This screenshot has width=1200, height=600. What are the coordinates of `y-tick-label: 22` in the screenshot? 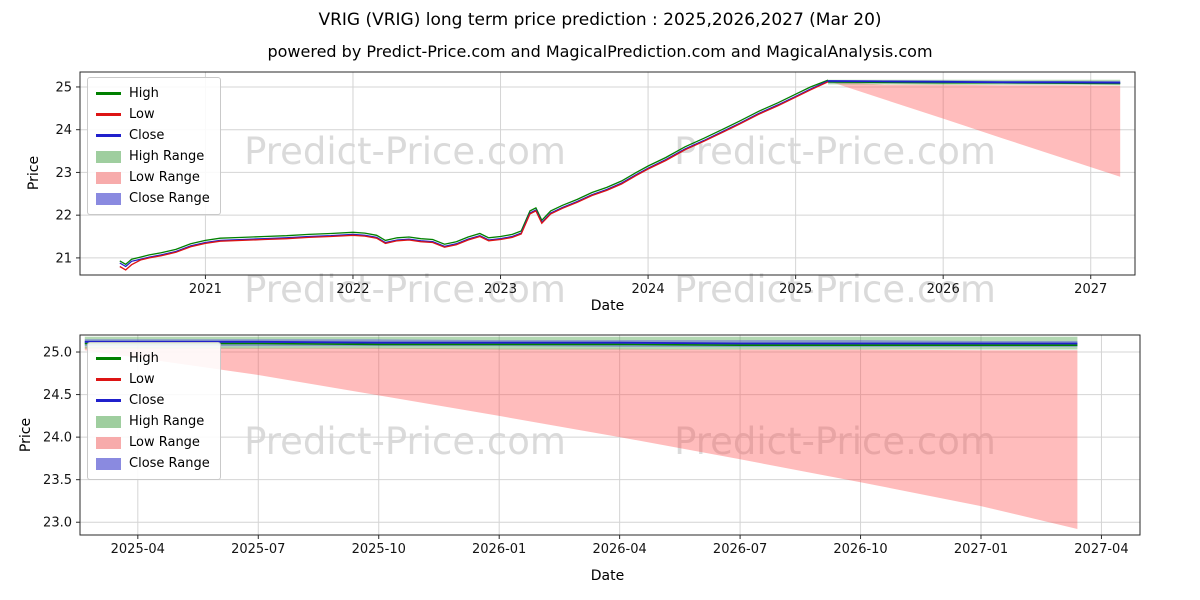 It's located at (63, 216).